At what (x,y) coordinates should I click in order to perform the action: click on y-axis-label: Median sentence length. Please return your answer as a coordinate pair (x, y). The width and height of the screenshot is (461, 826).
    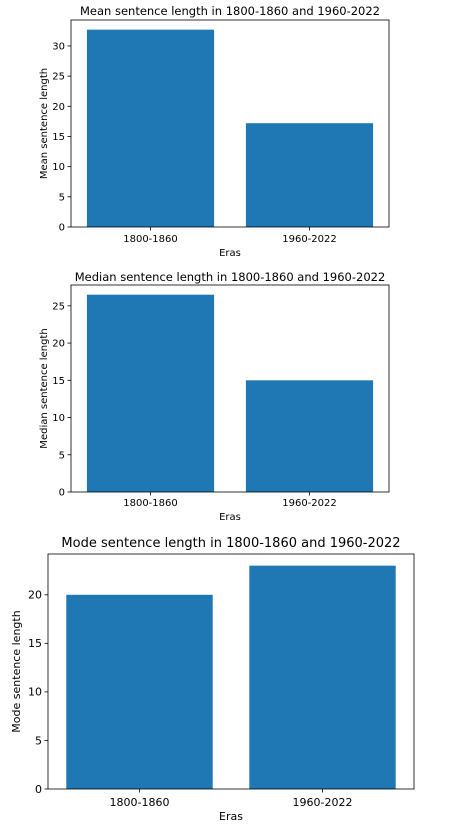
    Looking at the image, I should click on (44, 388).